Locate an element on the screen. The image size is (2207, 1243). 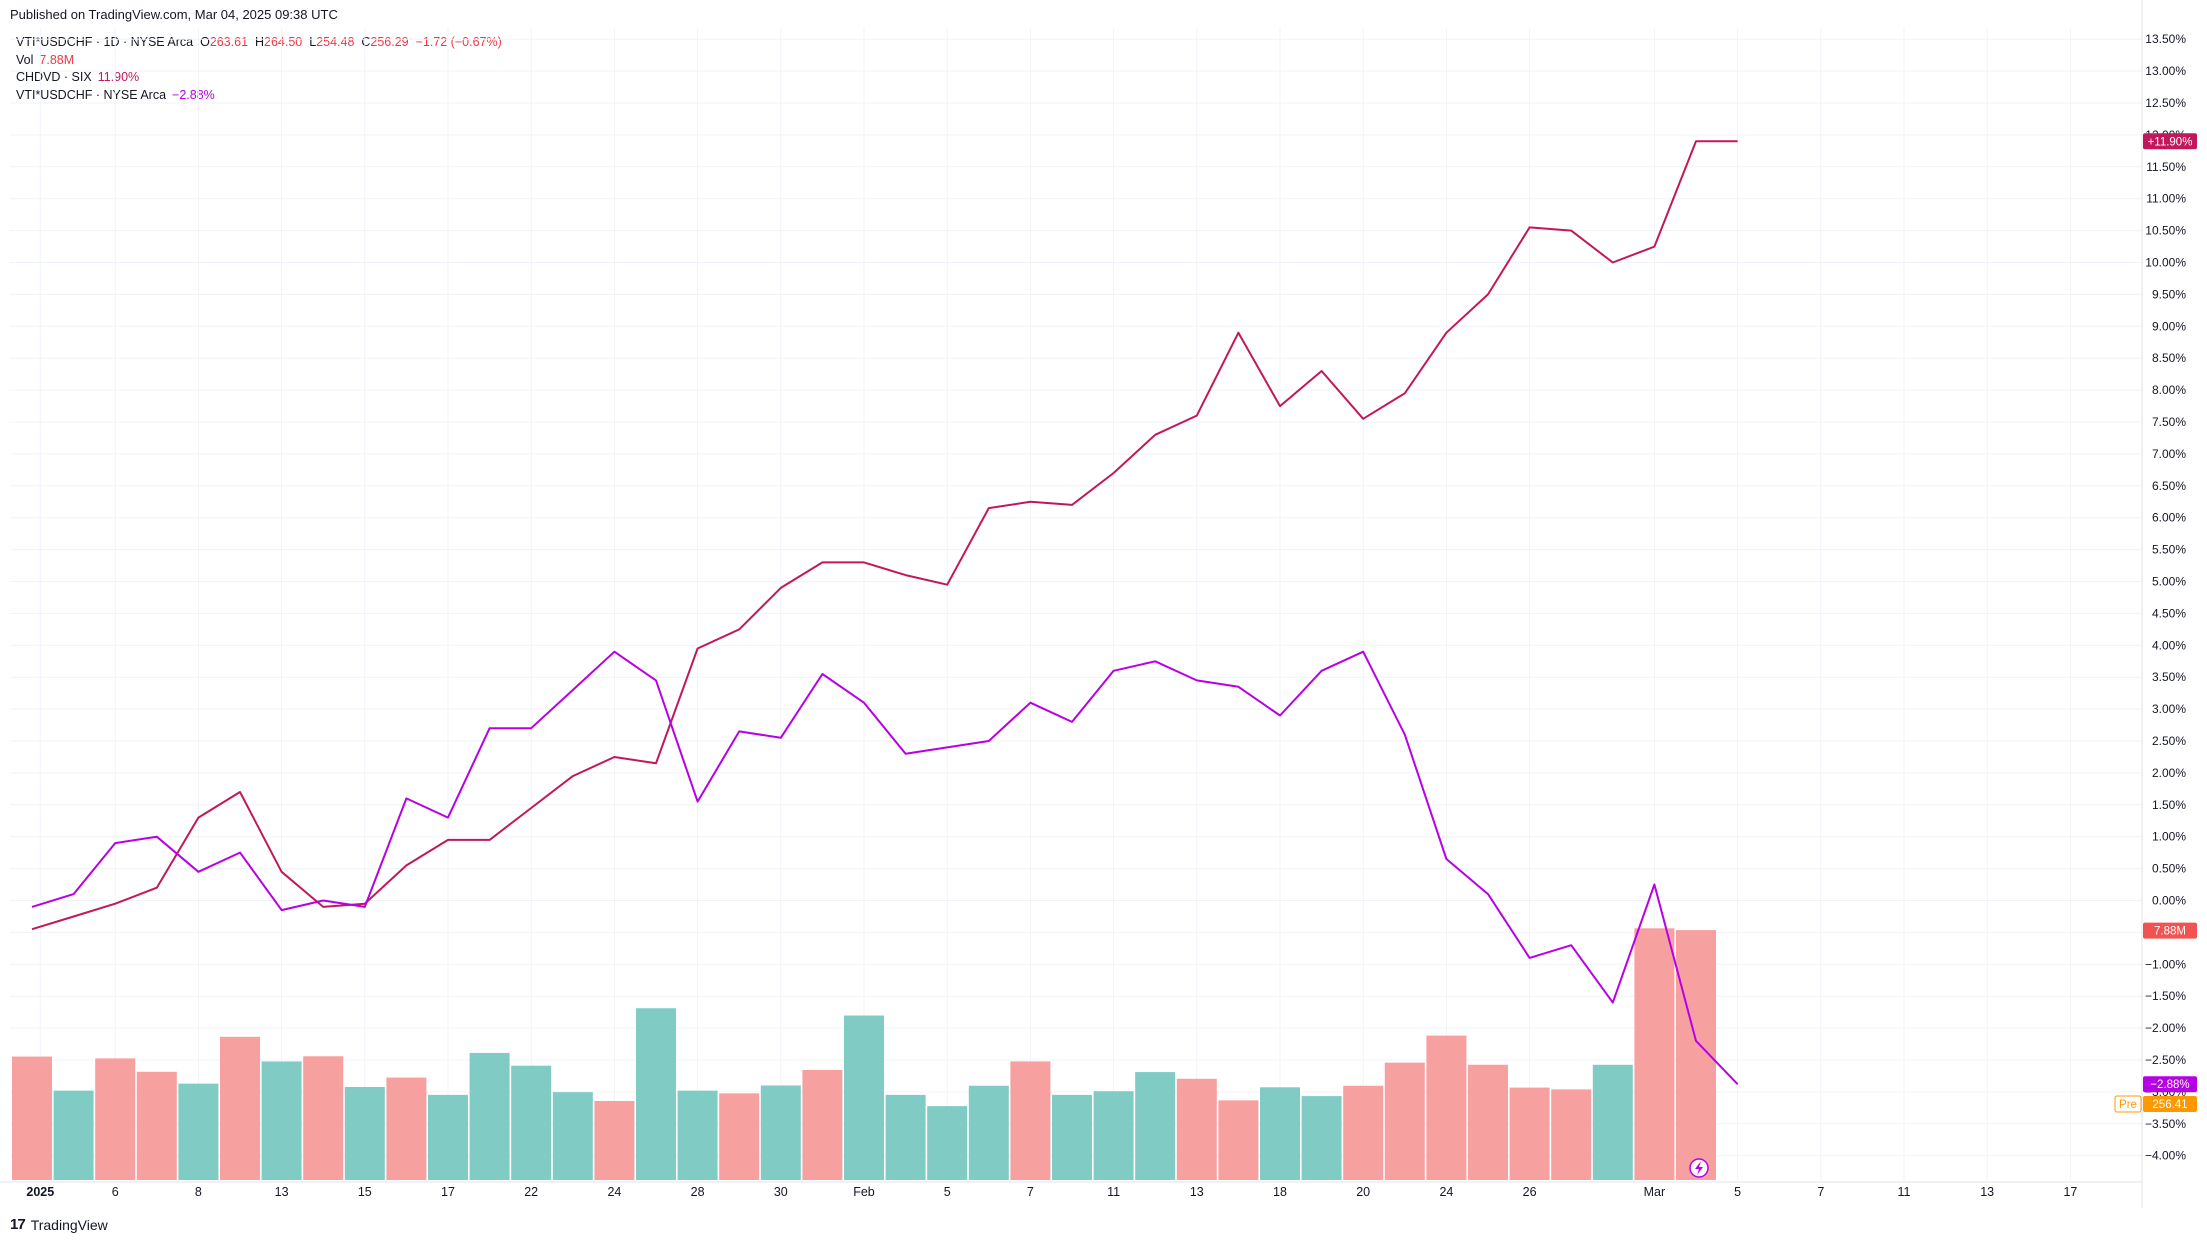
legend-chdvd-label: CHDVD · SIX is located at coordinates (54, 77).